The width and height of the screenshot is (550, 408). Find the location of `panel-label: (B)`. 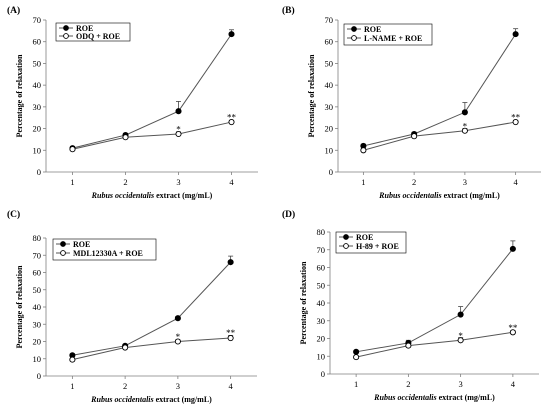

panel-label: (B) is located at coordinates (288, 10).